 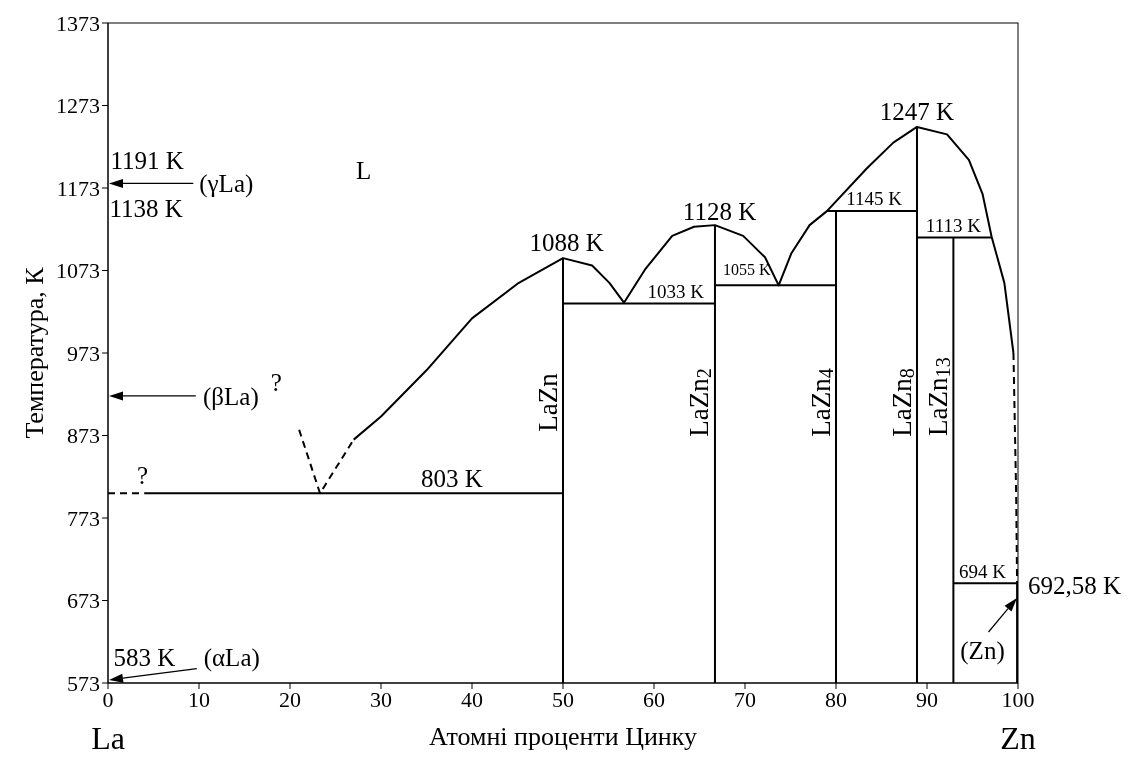 What do you see at coordinates (83, 601) in the screenshot?
I see `y-tick-label: 673` at bounding box center [83, 601].